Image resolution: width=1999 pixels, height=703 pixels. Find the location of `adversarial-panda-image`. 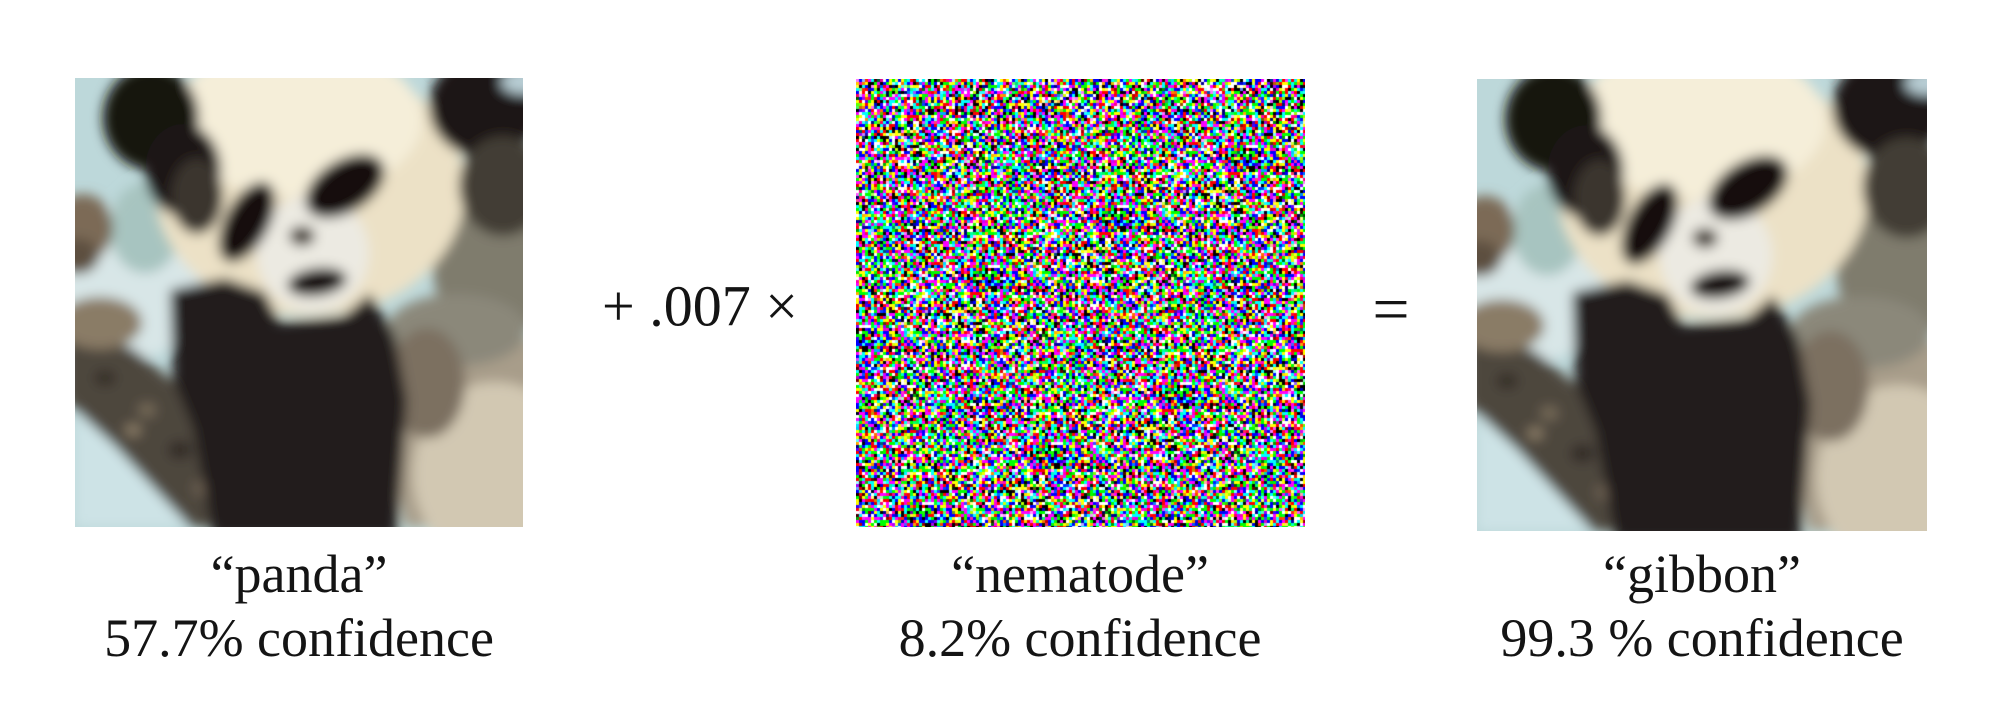

adversarial-panda-image is located at coordinates (1702, 305).